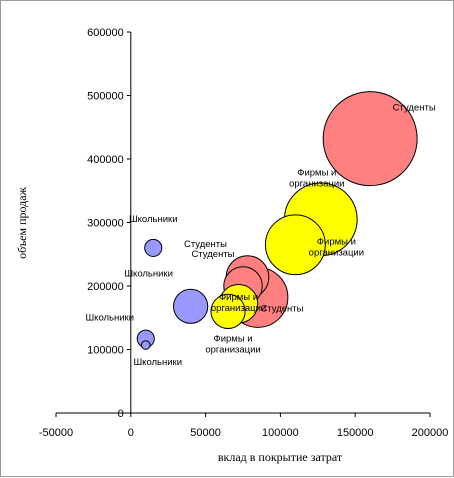 The image size is (454, 478). I want to click on y-tick-label: 300000, so click(105, 224).